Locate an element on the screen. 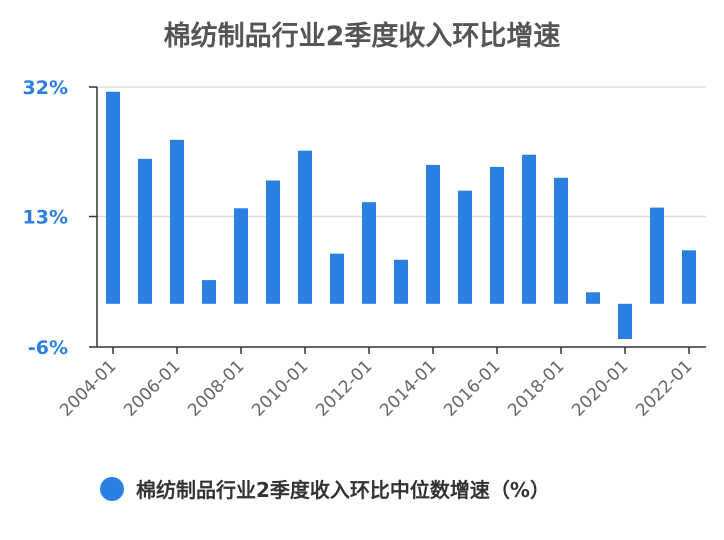  bar-2022 is located at coordinates (689, 277).